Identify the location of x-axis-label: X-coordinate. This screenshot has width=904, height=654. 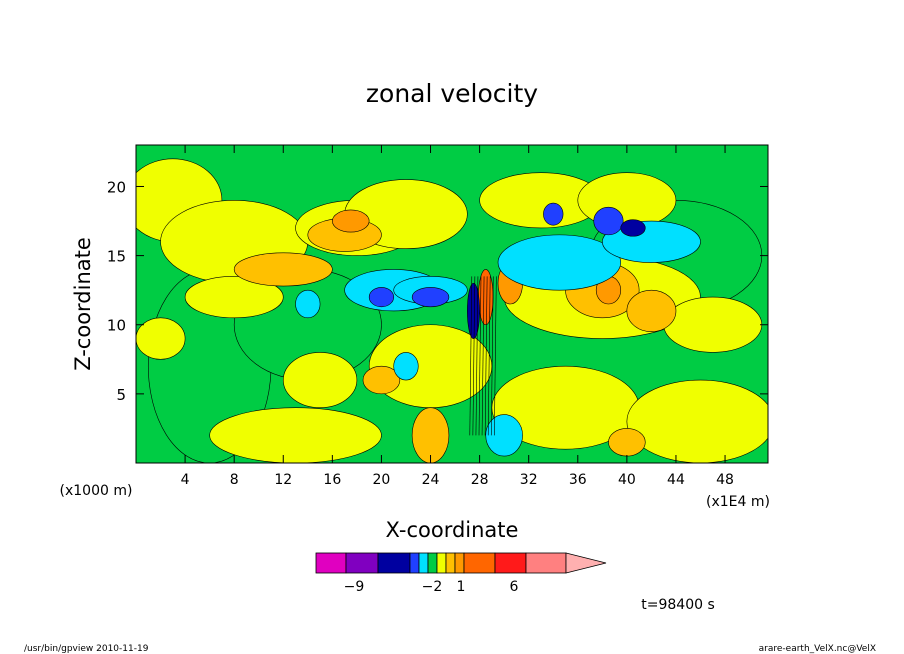
(452, 530).